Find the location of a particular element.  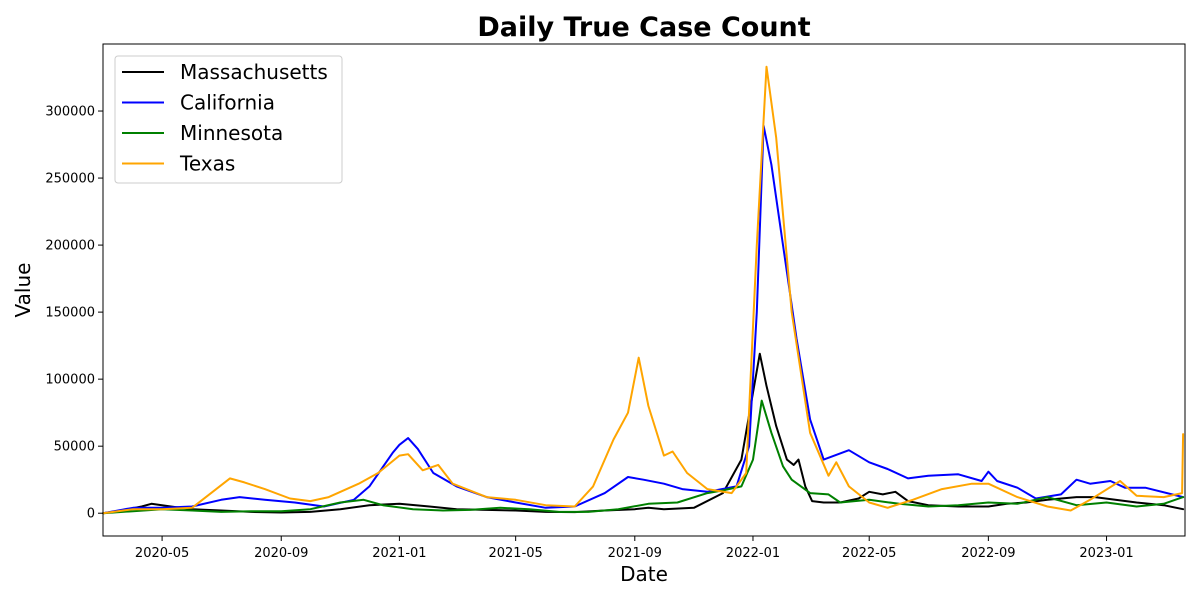

y-tick-label: 250000 is located at coordinates (70, 179).